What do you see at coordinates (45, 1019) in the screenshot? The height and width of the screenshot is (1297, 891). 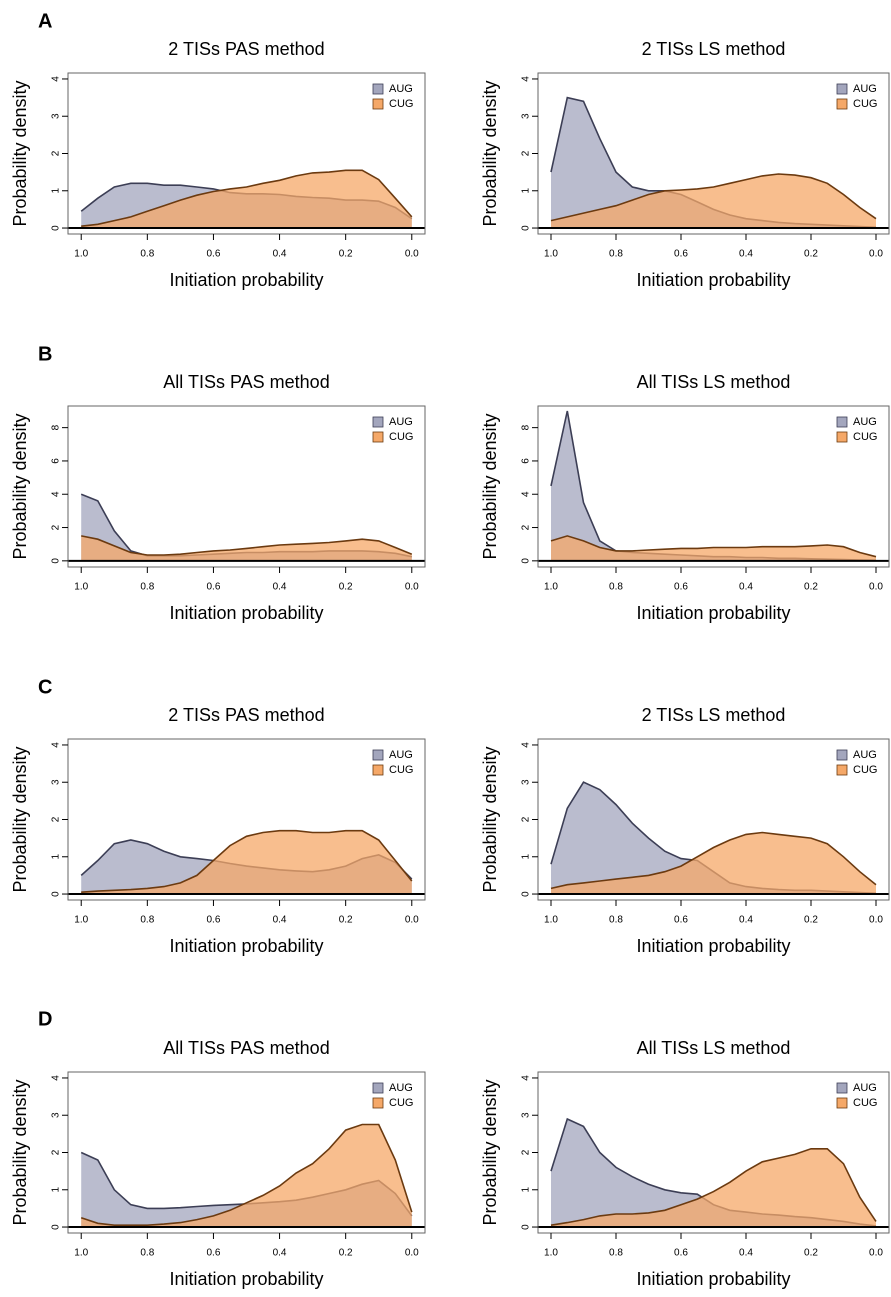 I see `panel-label: D` at bounding box center [45, 1019].